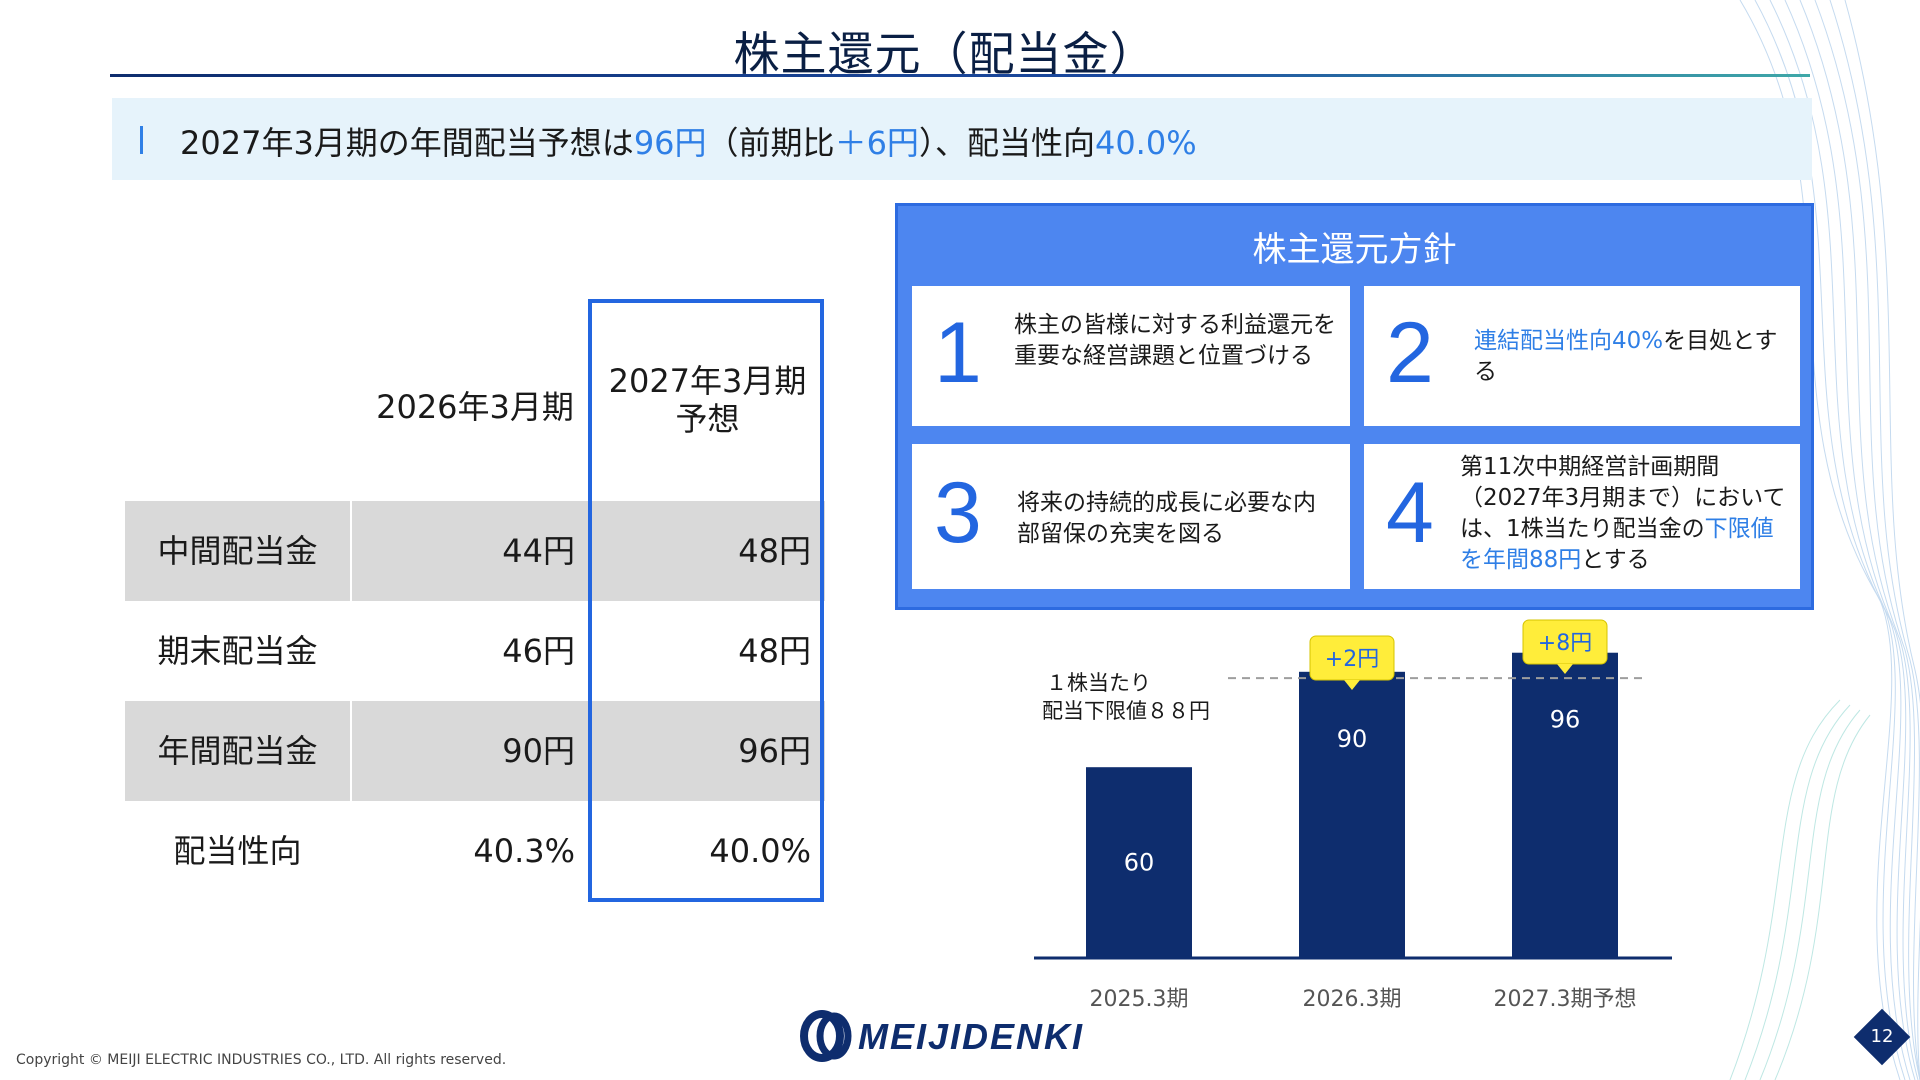  What do you see at coordinates (475, 751) in the screenshot?
I see `table-row-annual: 年間配当金 90円 96円` at bounding box center [475, 751].